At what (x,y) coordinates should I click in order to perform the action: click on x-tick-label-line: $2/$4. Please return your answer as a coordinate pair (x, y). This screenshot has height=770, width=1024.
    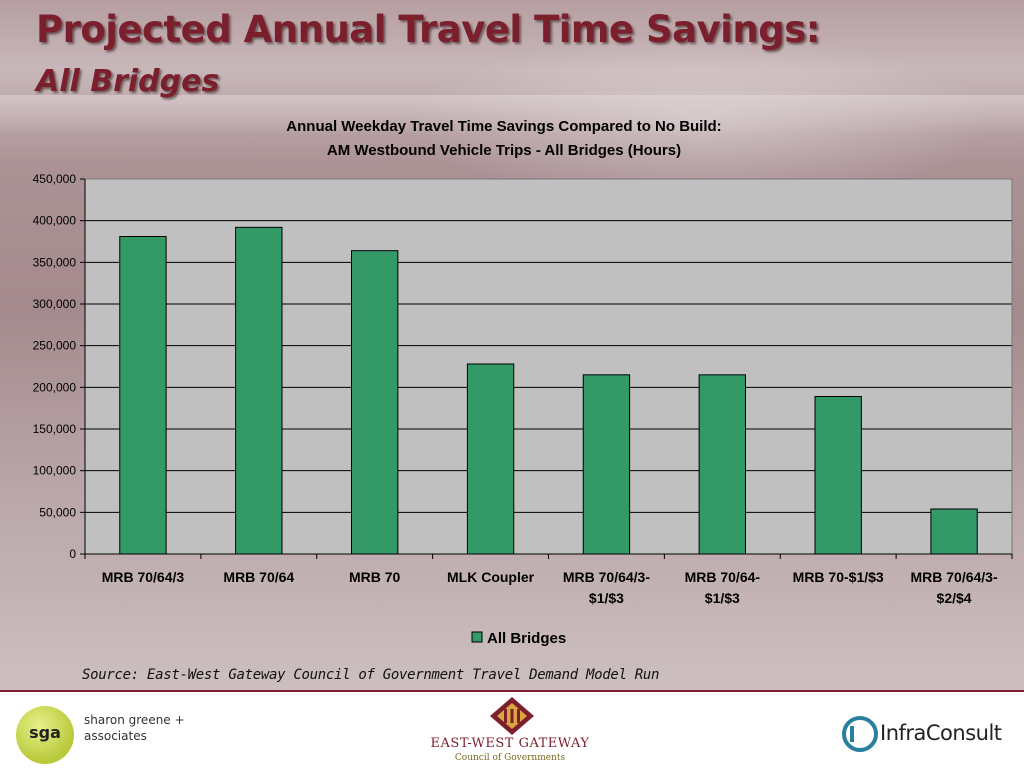
    Looking at the image, I should click on (954, 598).